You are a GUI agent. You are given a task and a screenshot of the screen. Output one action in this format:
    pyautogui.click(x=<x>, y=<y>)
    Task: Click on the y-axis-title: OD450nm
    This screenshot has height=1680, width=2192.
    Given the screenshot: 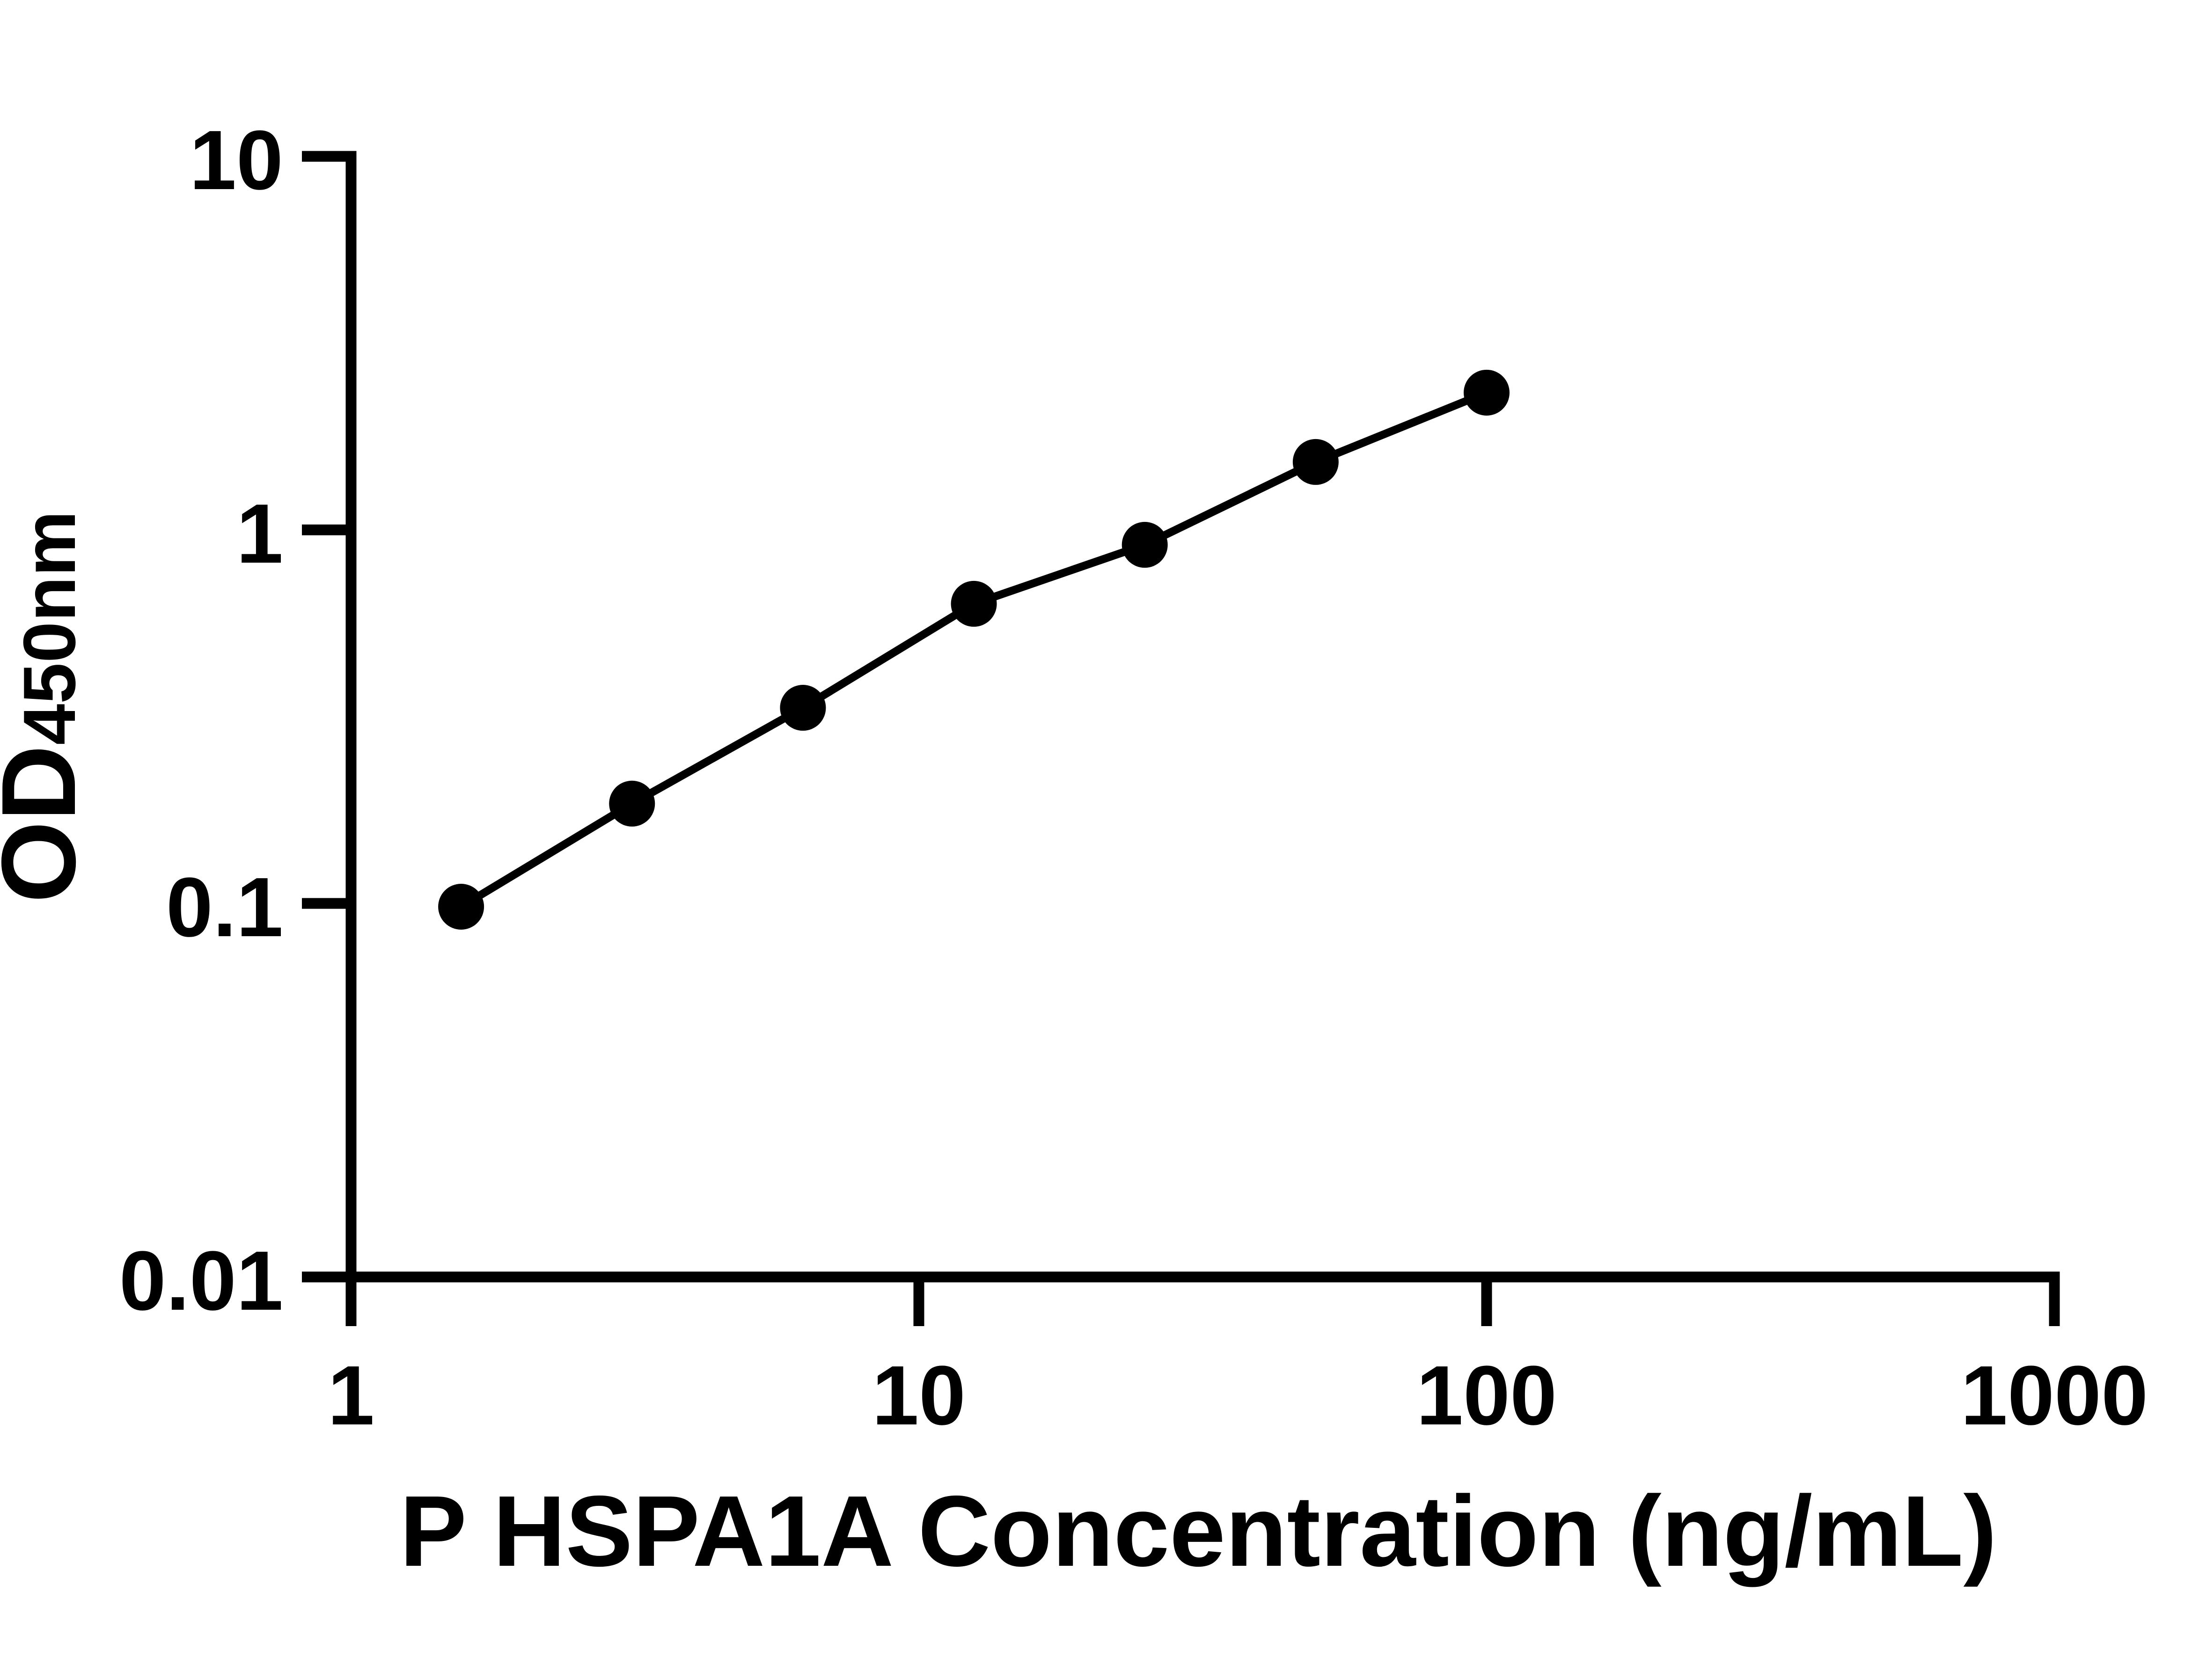 What is the action you would take?
    pyautogui.click(x=48, y=707)
    